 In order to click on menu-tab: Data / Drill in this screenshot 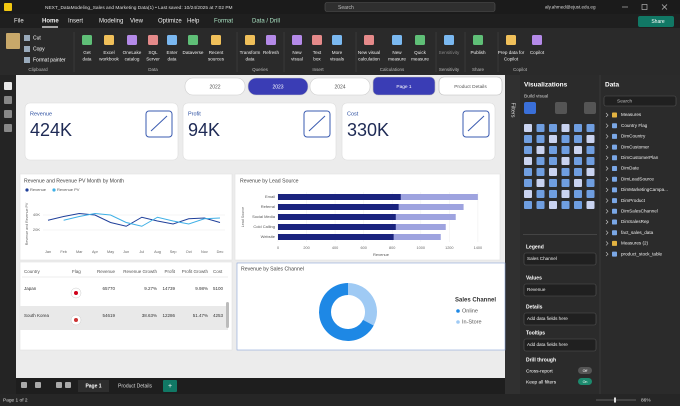, I will do `click(266, 22)`.